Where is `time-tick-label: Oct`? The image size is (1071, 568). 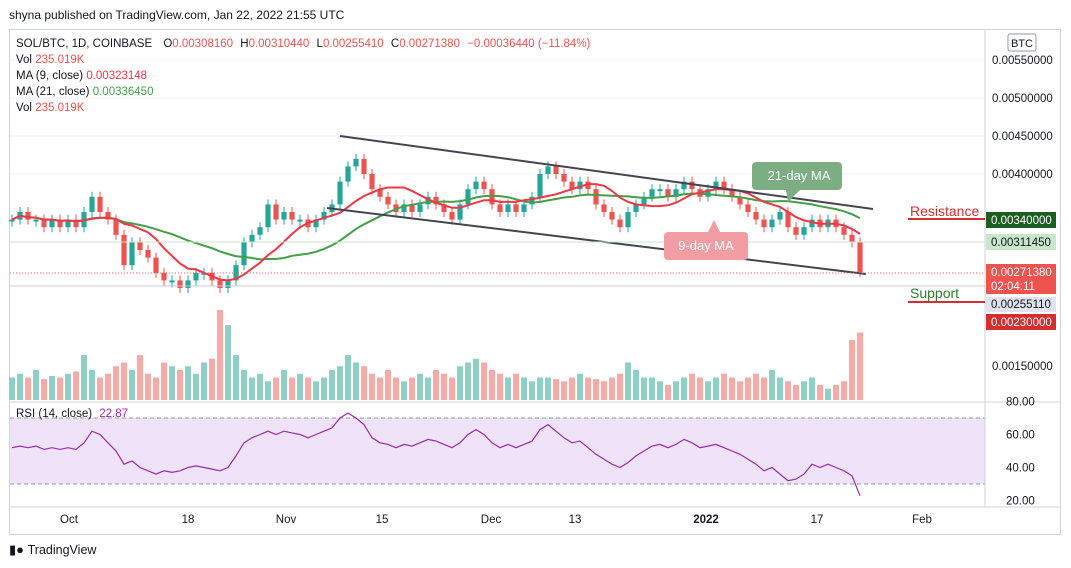 time-tick-label: Oct is located at coordinates (69, 520).